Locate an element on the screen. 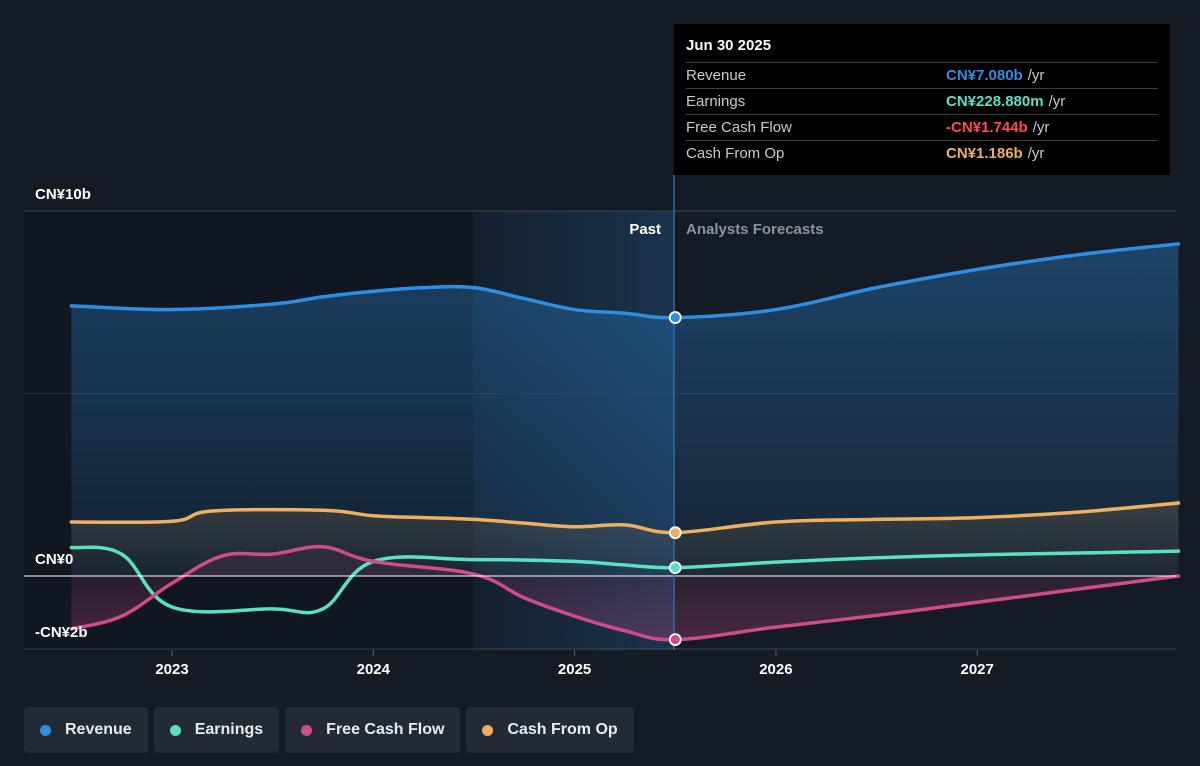  x-tick-label: 2027 is located at coordinates (977, 669).